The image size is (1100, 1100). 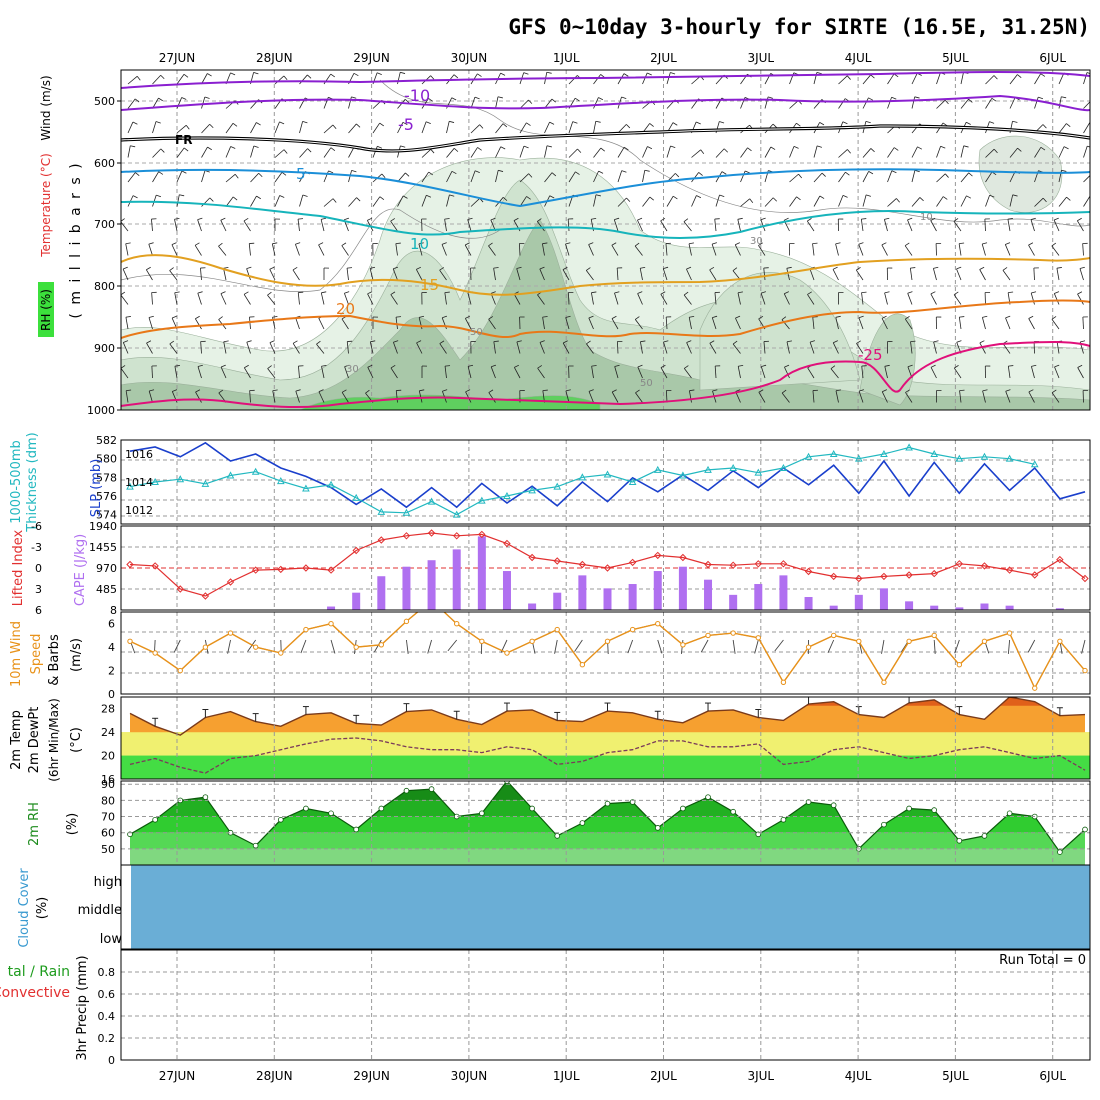 What do you see at coordinates (431, 789) in the screenshot?
I see `rh-point` at bounding box center [431, 789].